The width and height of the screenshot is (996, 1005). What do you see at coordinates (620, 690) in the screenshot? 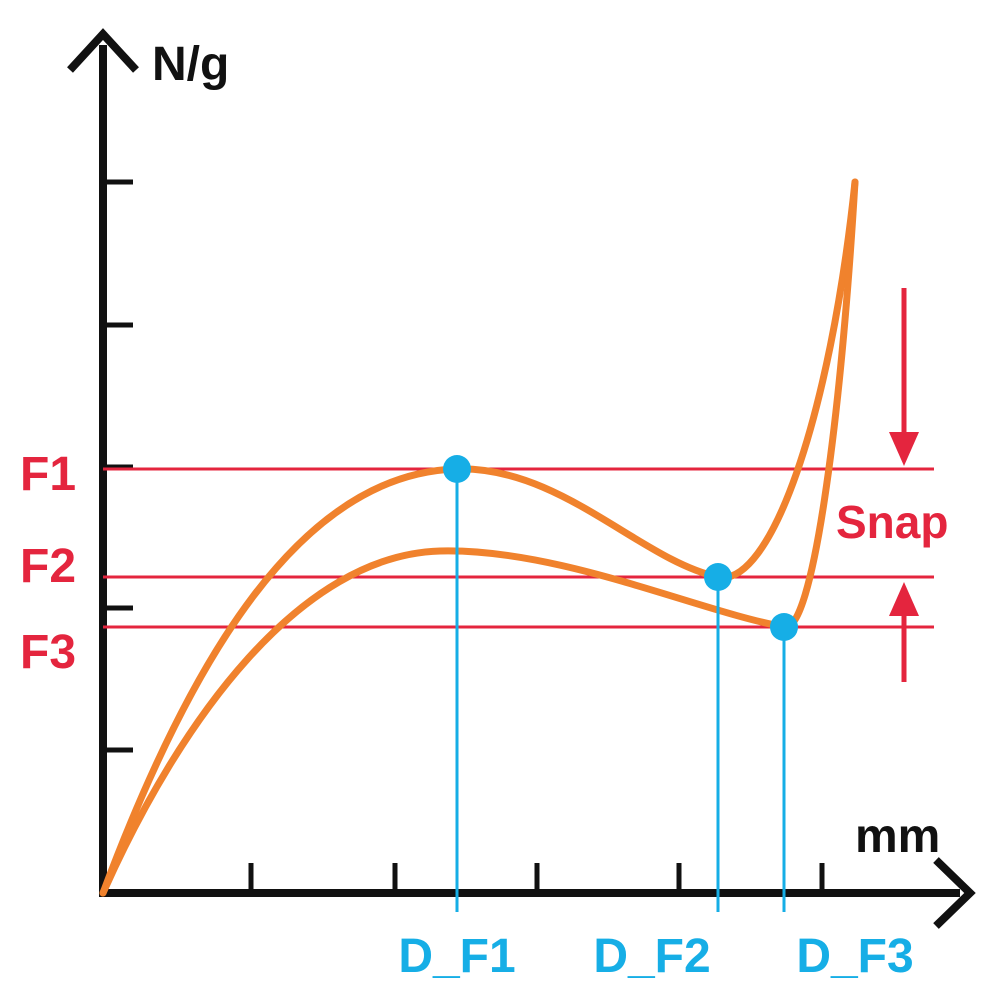
I see `distance-lines` at bounding box center [620, 690].